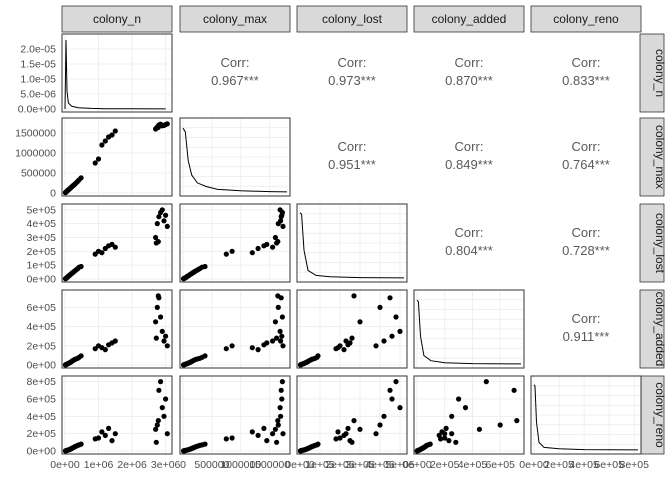 Image resolution: width=672 pixels, height=485 pixels. I want to click on density-line-colony_lost, so click(352, 245).